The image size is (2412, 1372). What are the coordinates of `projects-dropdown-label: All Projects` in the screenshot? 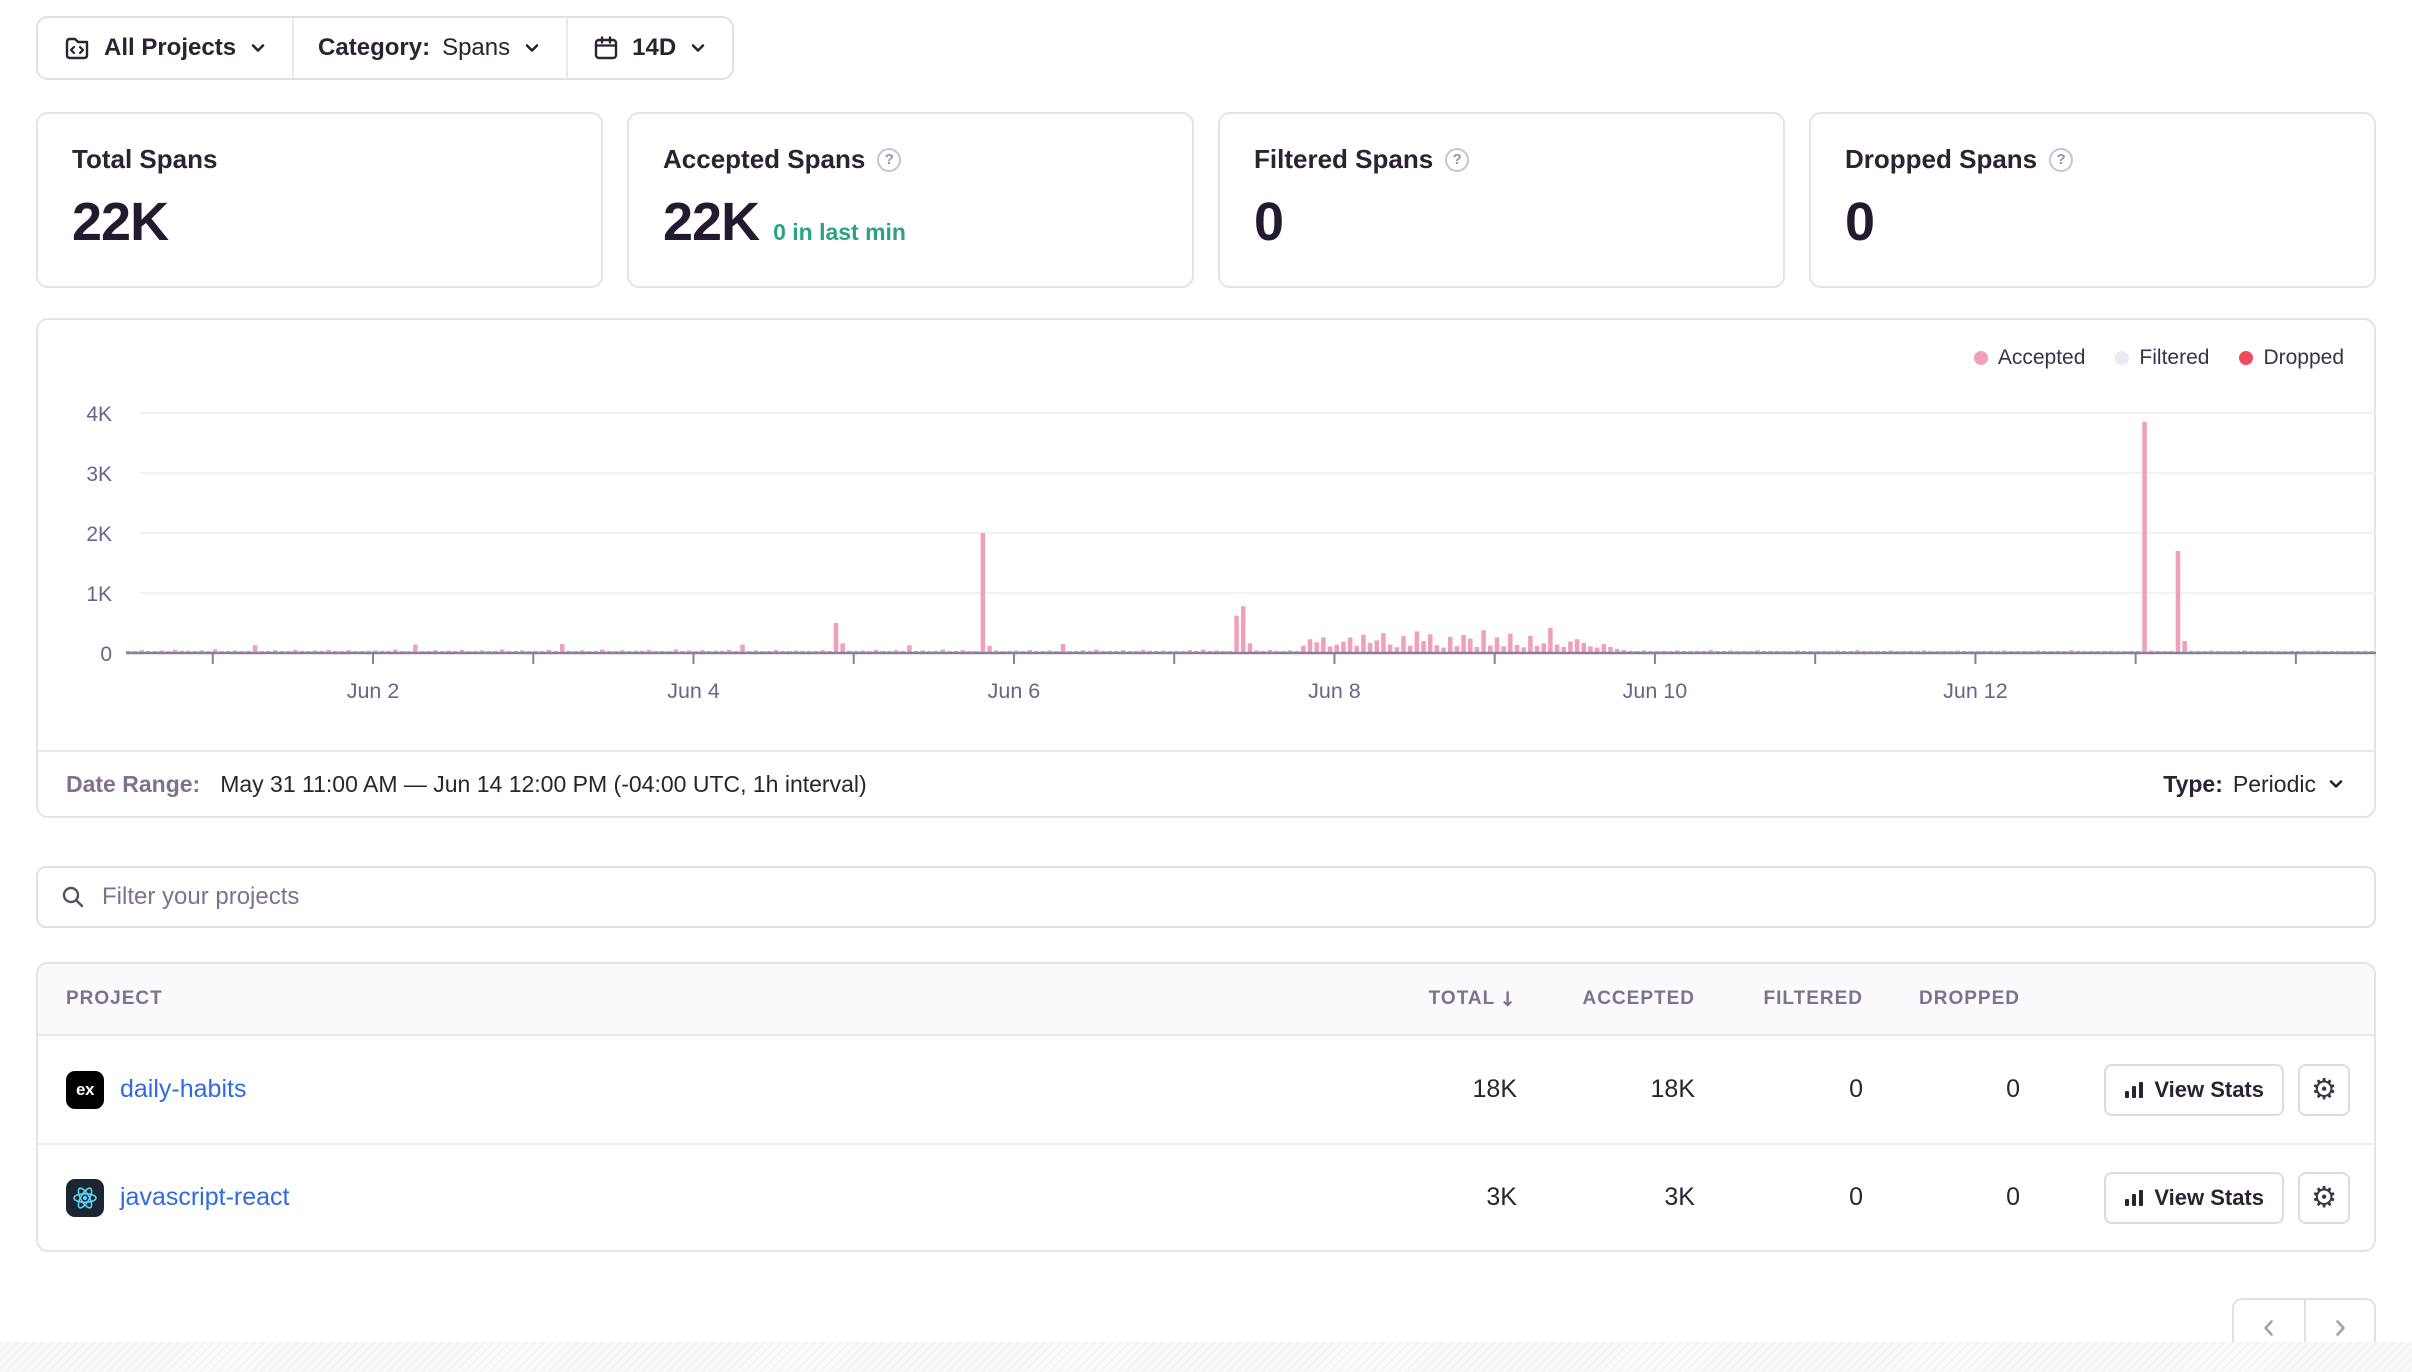 It's located at (170, 47).